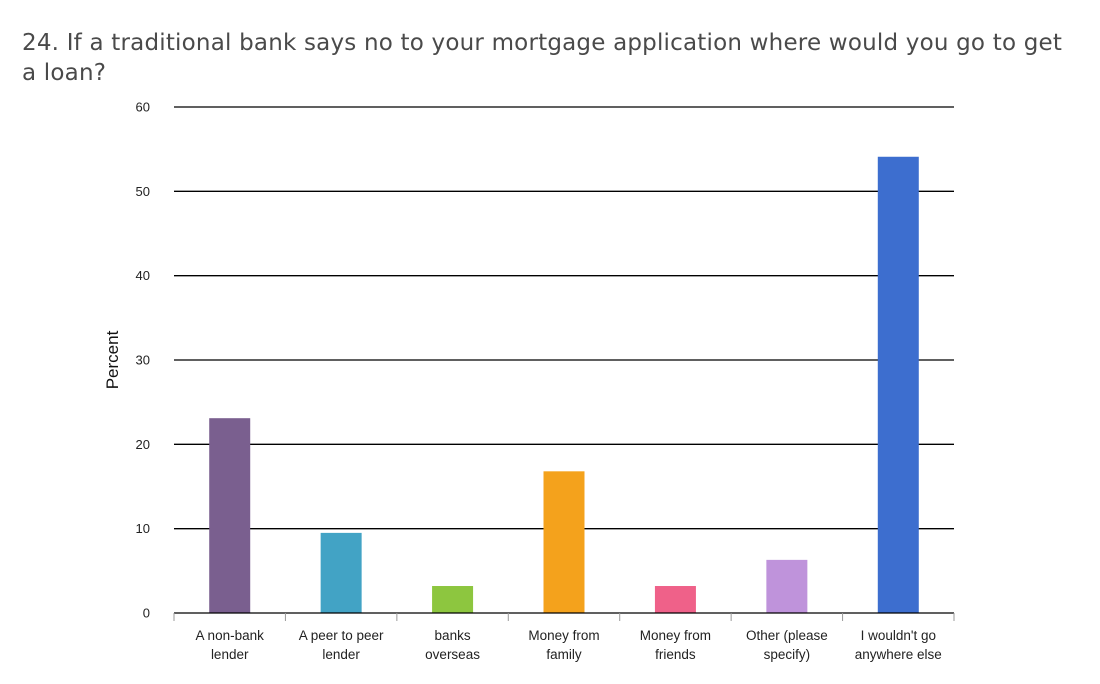  Describe the element at coordinates (675, 654) in the screenshot. I see `category-label-line: friends` at that location.